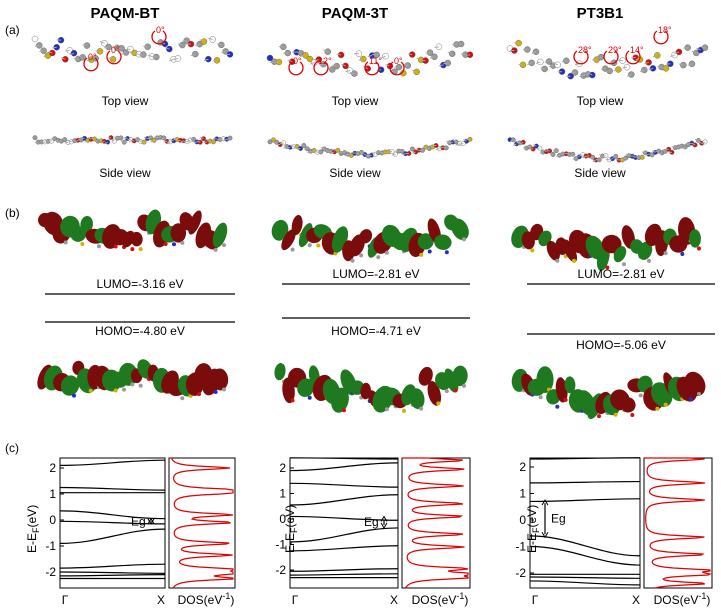 The width and height of the screenshot is (721, 609). I want to click on torsion-angle: 12°, so click(325, 61).